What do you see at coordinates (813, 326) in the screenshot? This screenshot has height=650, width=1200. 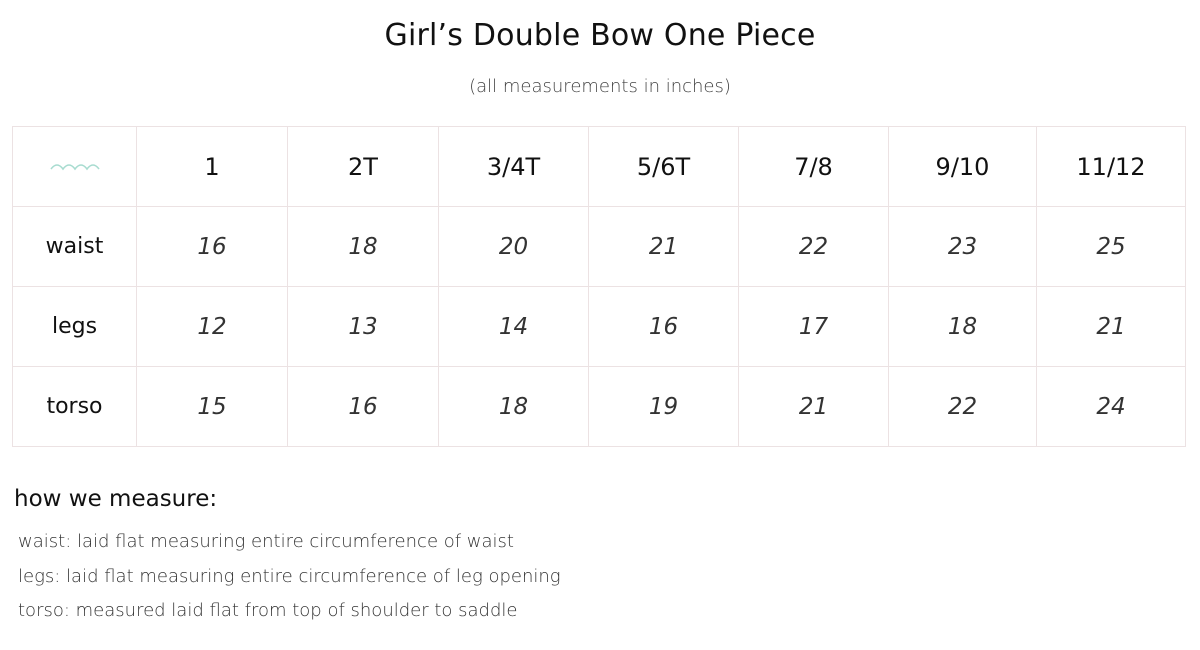 I see `measurement-cell: 17` at bounding box center [813, 326].